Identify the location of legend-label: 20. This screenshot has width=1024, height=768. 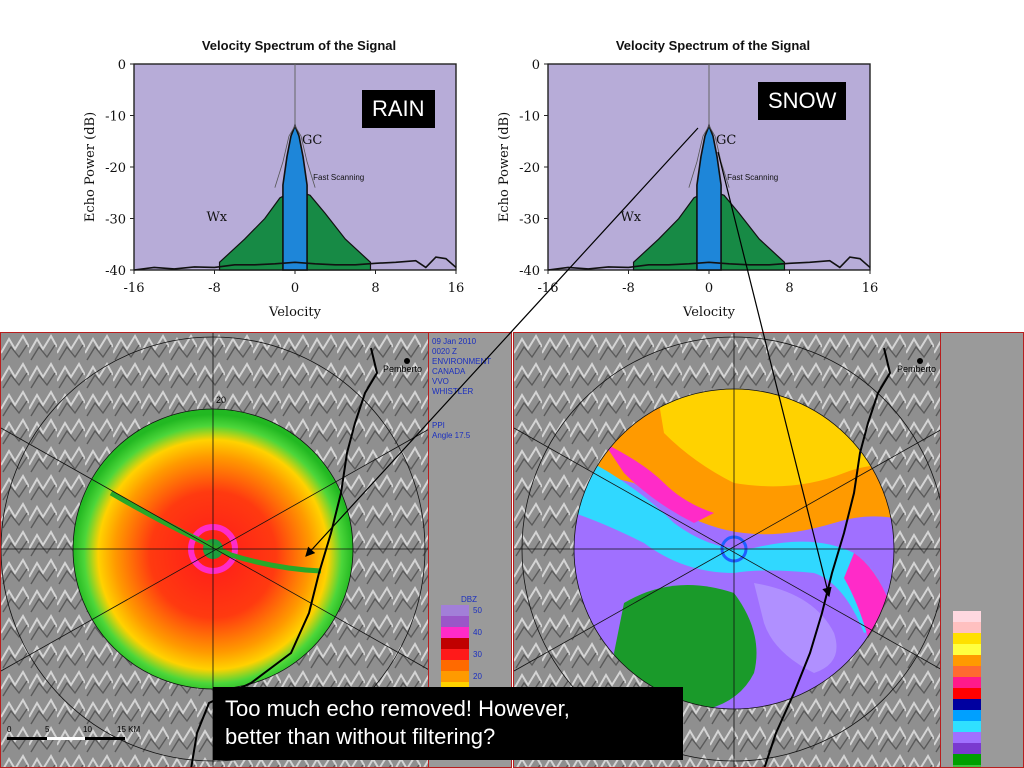
(477, 676).